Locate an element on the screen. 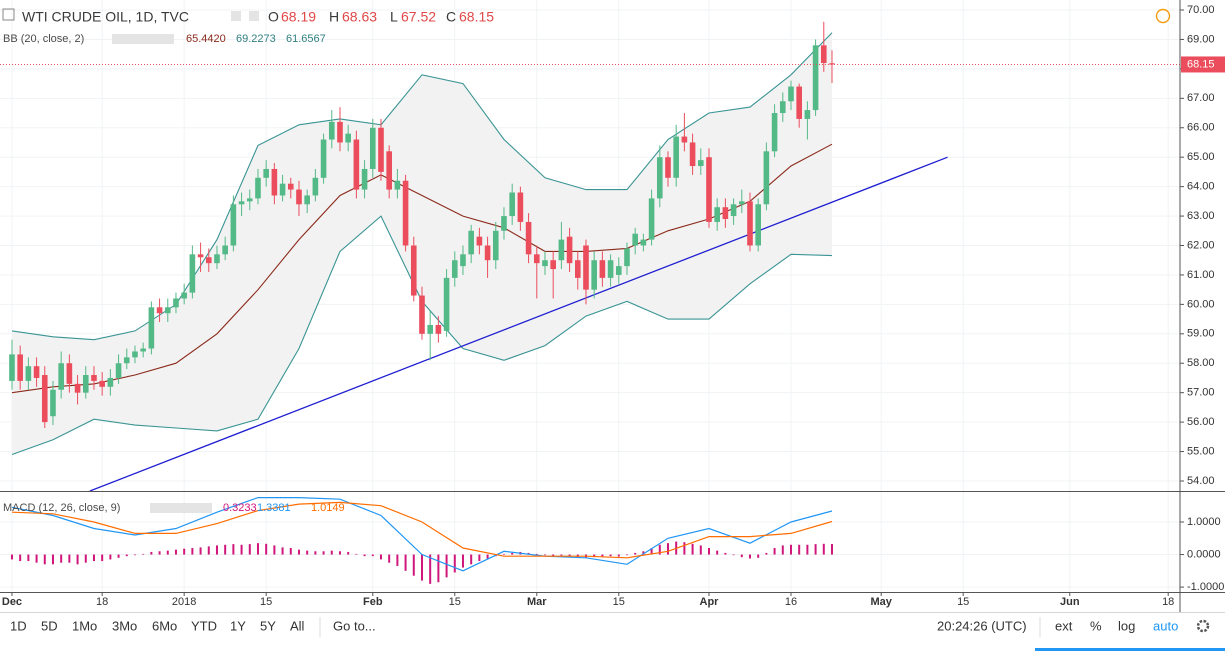 The width and height of the screenshot is (1225, 651). y-tick-label: 69.00 is located at coordinates (1201, 39).